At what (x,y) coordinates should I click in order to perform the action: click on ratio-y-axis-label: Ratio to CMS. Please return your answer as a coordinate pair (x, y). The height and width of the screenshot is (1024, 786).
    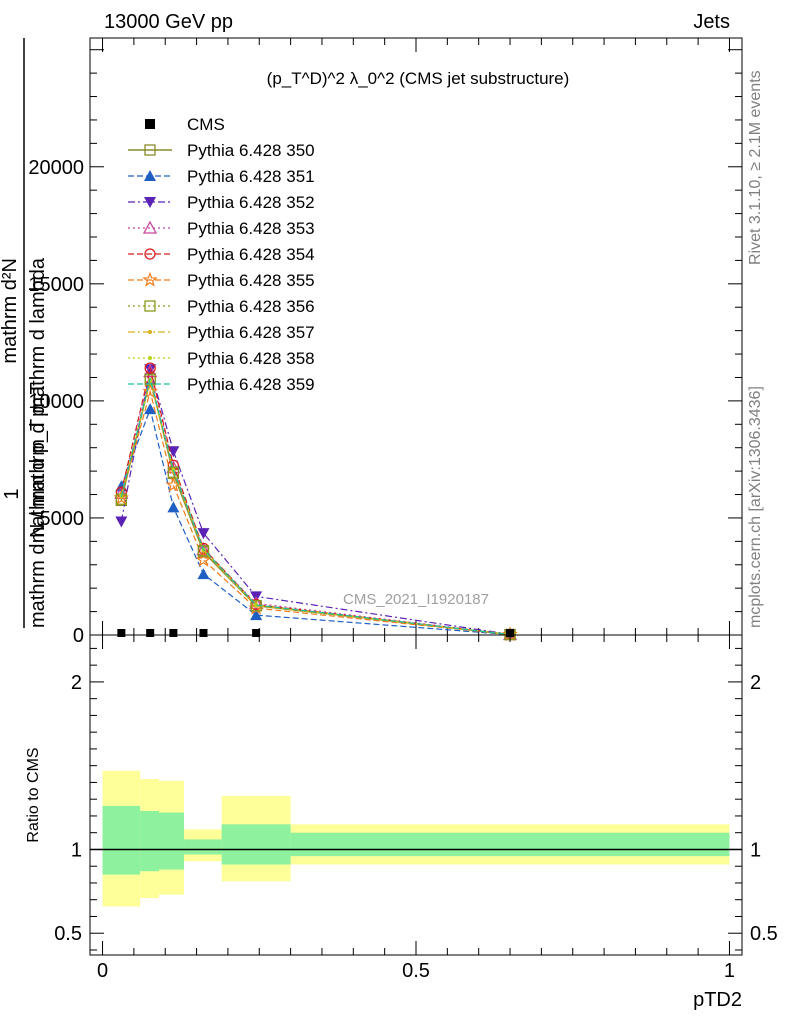
    Looking at the image, I should click on (33, 794).